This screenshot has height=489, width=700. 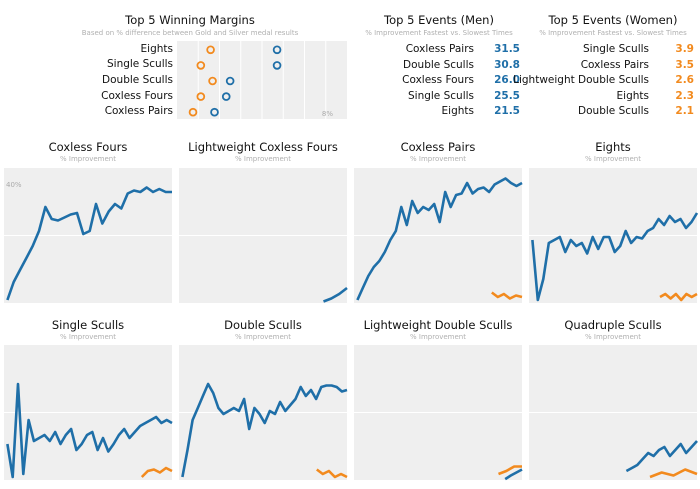 What do you see at coordinates (137, 80) in the screenshot?
I see `margins-category-label: Double Sculls` at bounding box center [137, 80].